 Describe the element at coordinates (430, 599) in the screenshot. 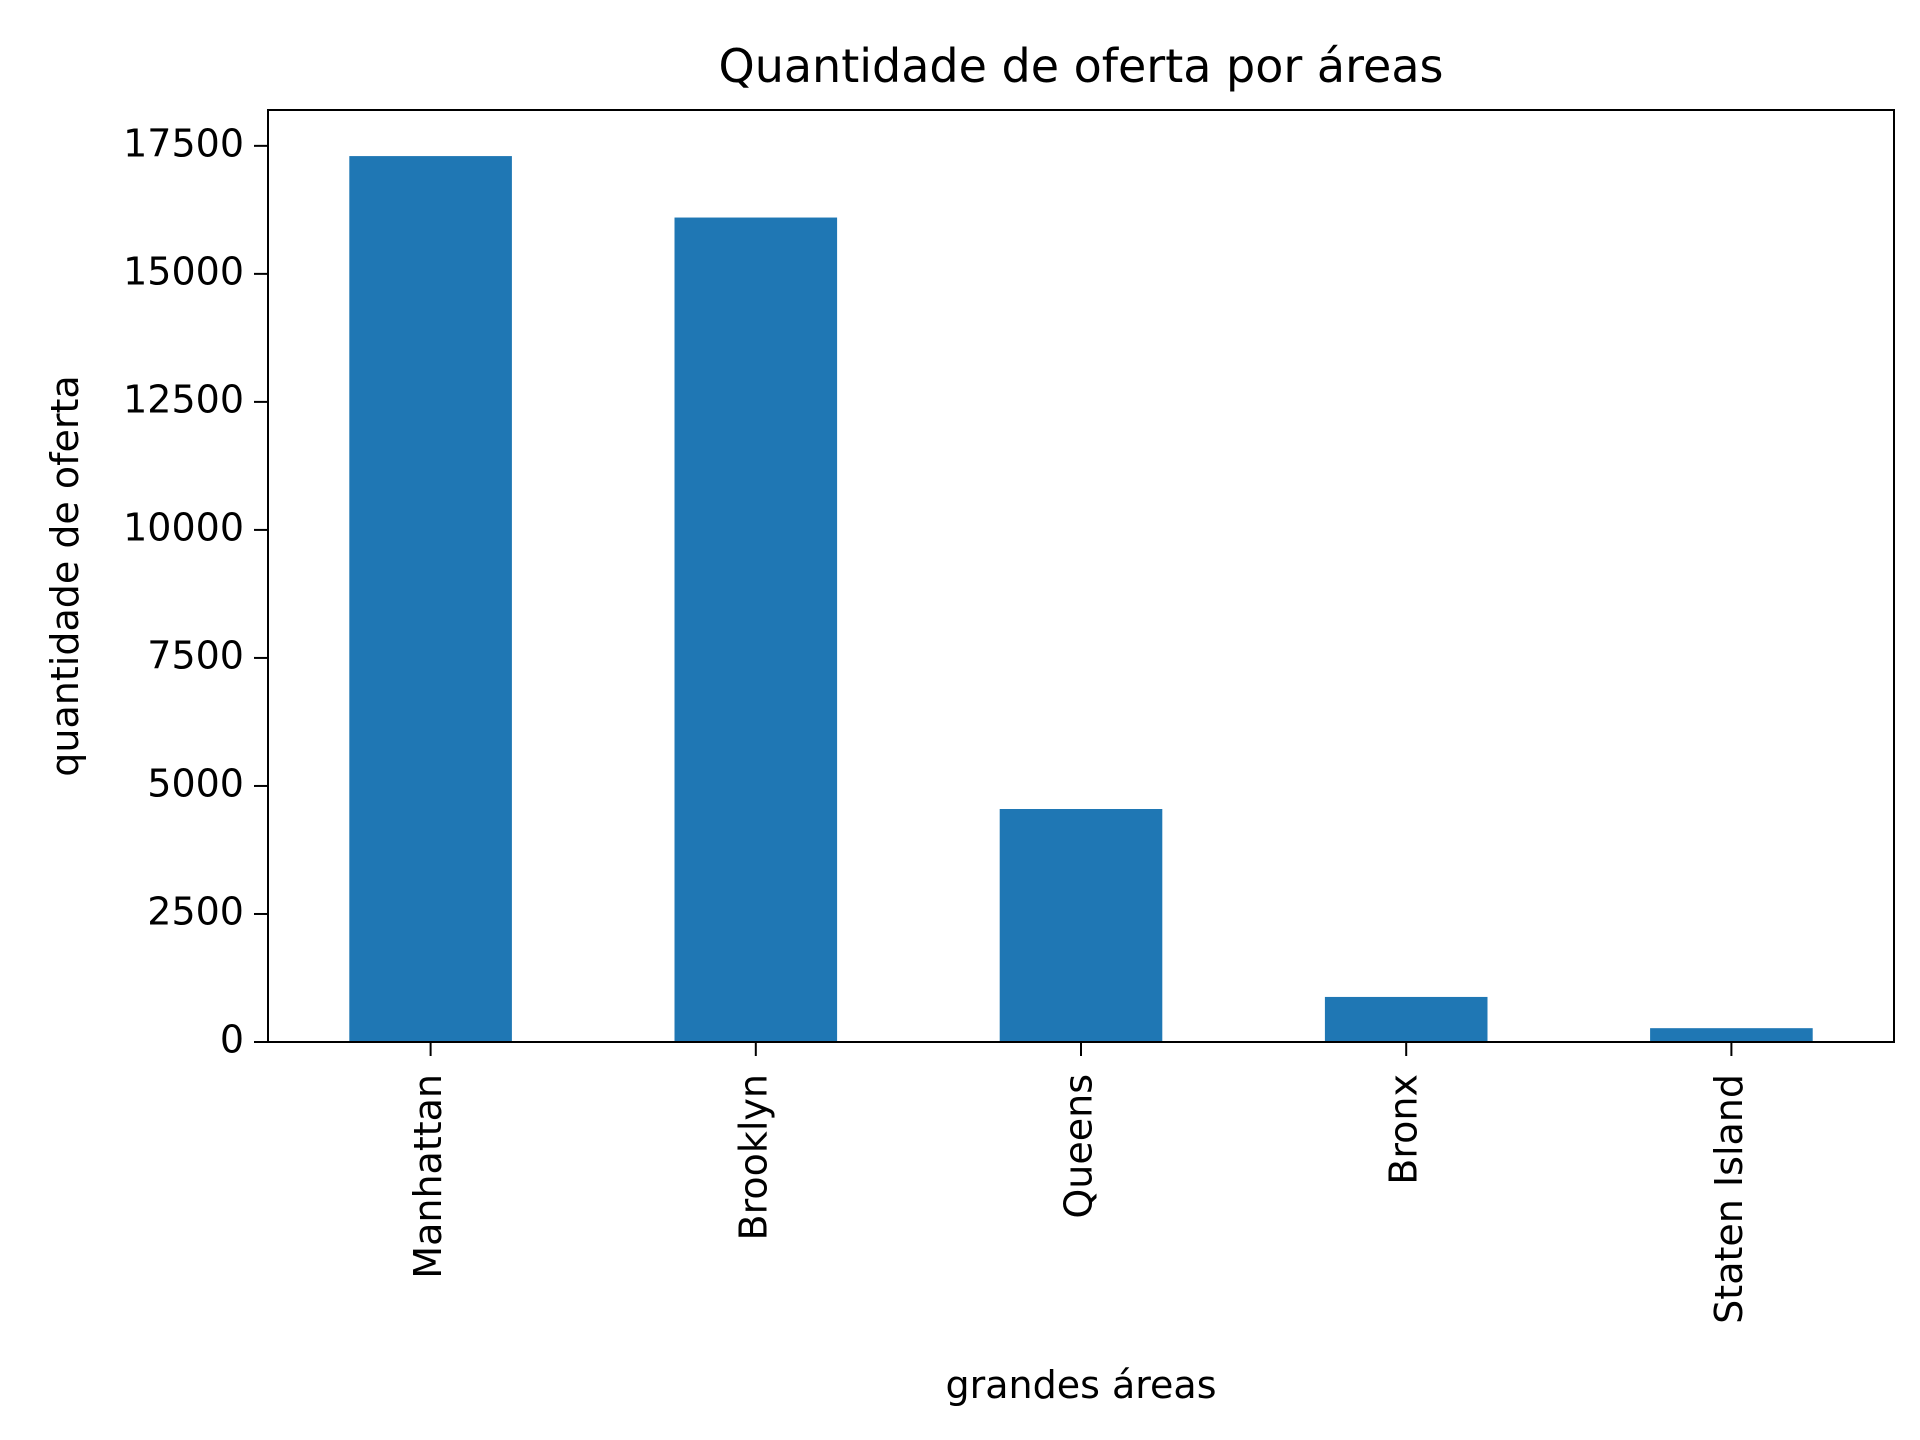

I see `bar-manhattan` at that location.